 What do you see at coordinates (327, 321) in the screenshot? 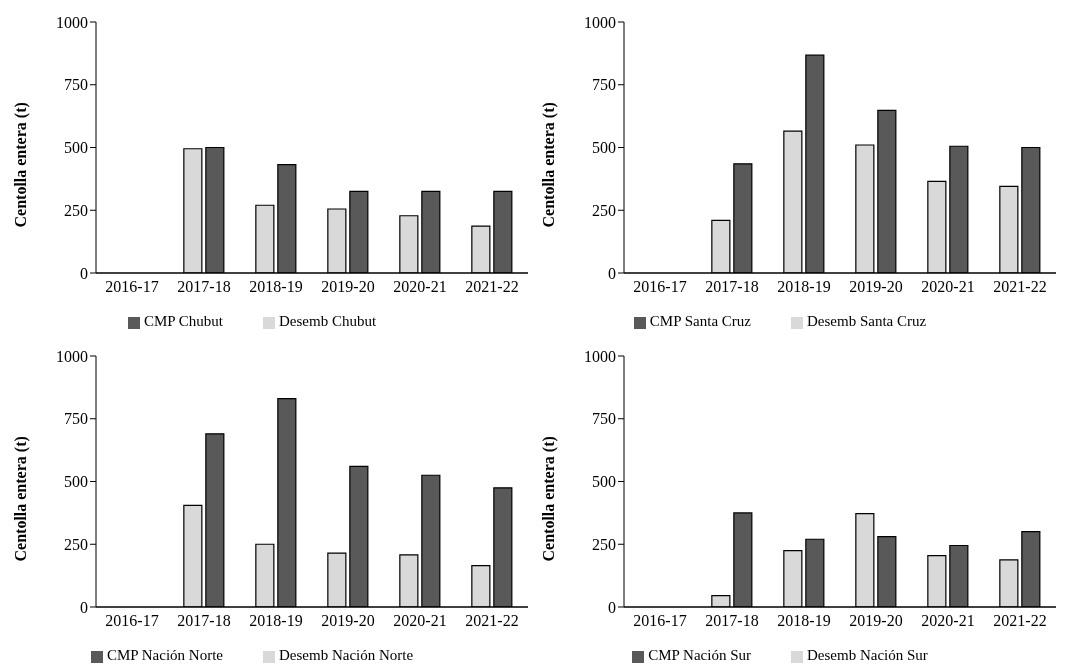
I see `legend-label: Desemb Chubut` at bounding box center [327, 321].